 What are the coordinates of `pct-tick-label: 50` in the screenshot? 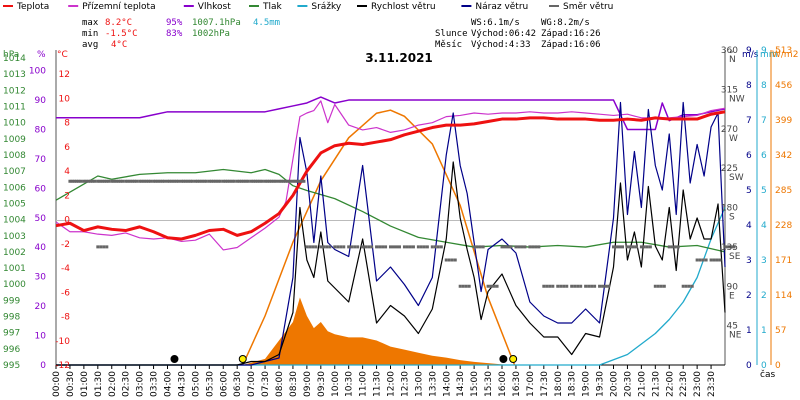 It's located at (41, 219).